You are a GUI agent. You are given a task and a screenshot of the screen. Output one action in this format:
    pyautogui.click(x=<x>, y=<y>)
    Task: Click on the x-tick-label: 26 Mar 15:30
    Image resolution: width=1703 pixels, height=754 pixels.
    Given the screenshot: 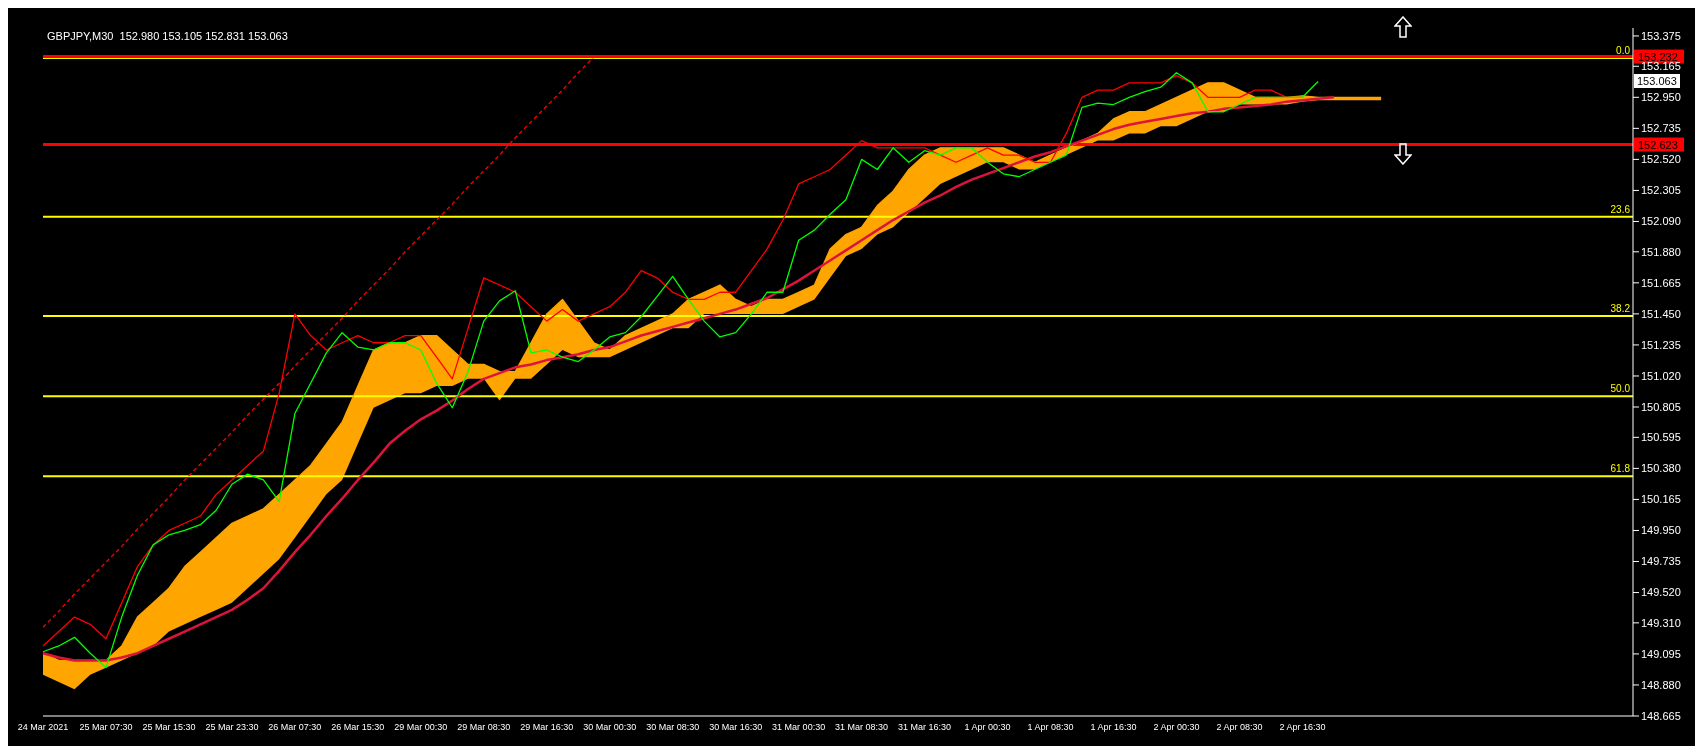 What is the action you would take?
    pyautogui.click(x=358, y=727)
    